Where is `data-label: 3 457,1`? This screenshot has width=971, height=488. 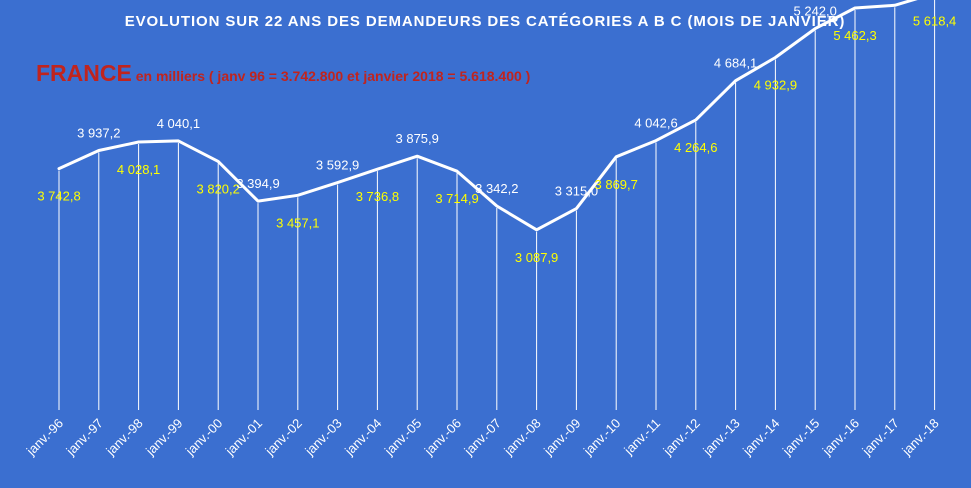 data-label: 3 457,1 is located at coordinates (297, 222).